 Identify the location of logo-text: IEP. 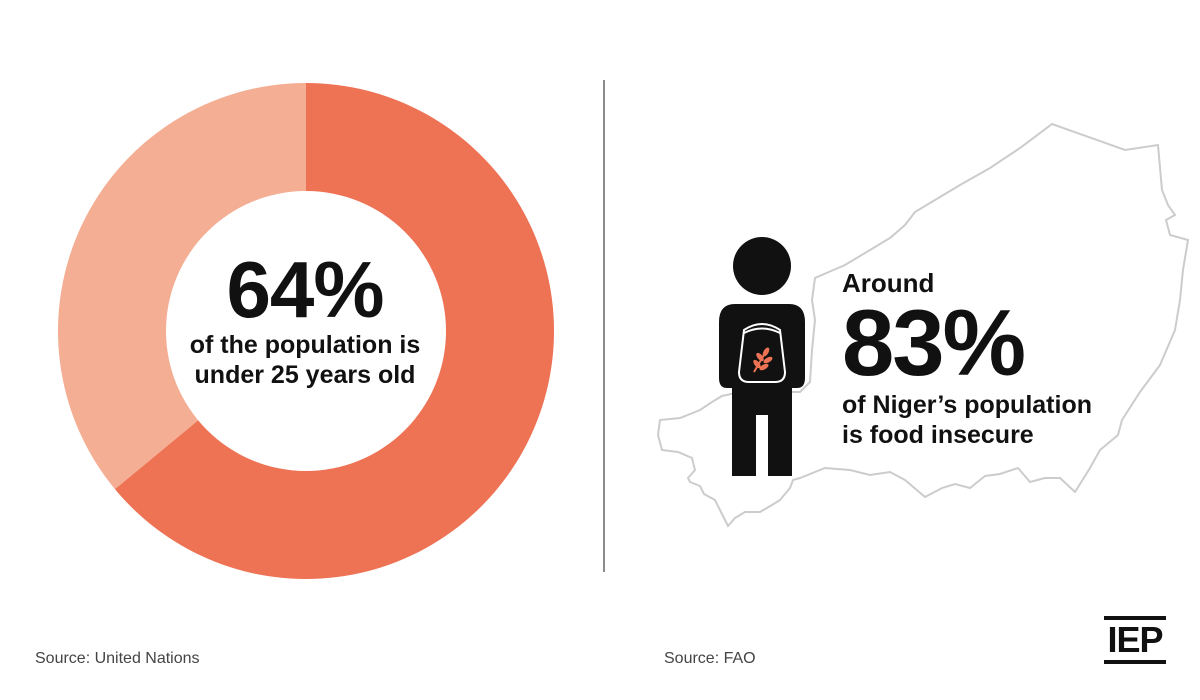
(1135, 639).